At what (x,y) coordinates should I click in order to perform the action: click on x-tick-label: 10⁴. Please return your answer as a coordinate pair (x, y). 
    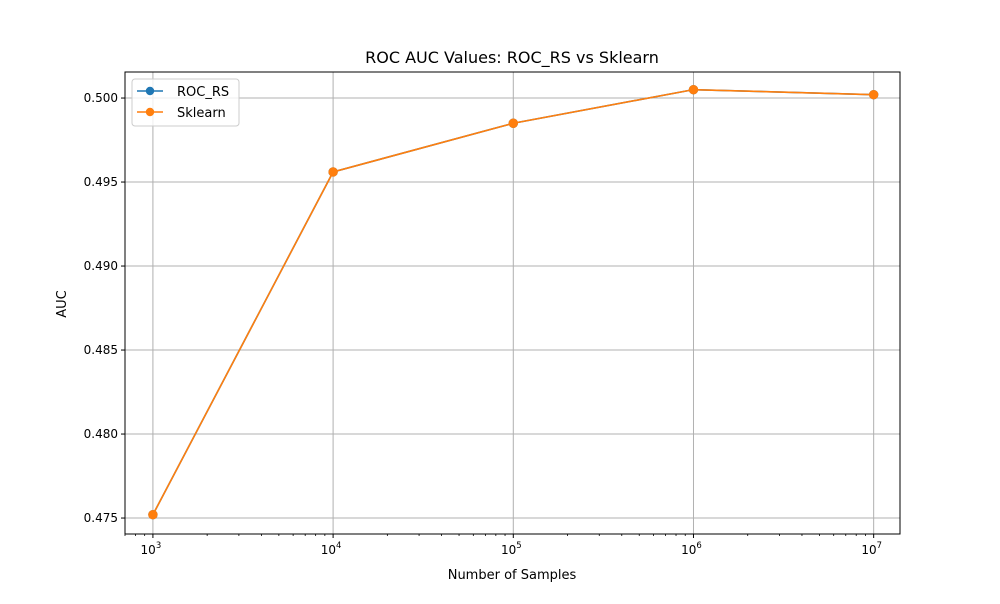
    Looking at the image, I should click on (331, 549).